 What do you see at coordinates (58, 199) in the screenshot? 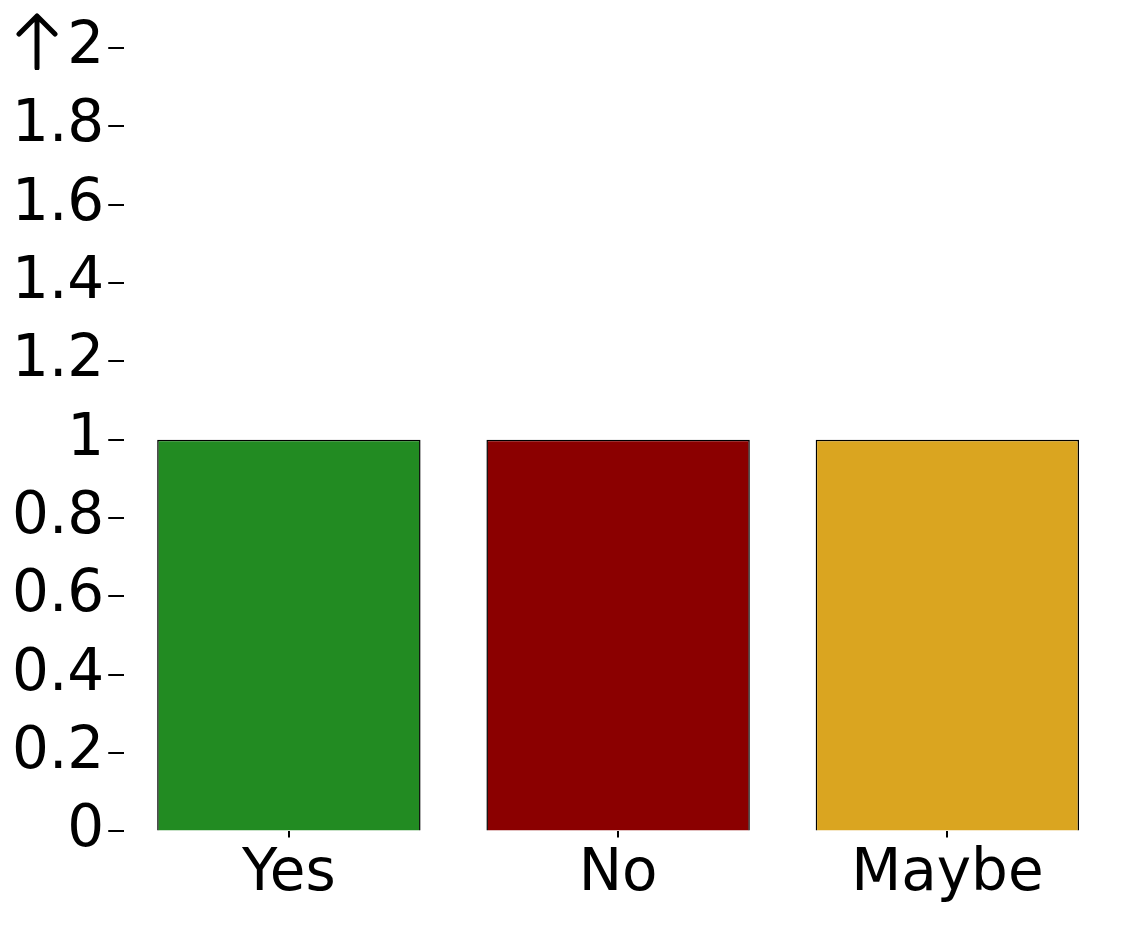
I see `y-tick-label: 1.6` at bounding box center [58, 199].